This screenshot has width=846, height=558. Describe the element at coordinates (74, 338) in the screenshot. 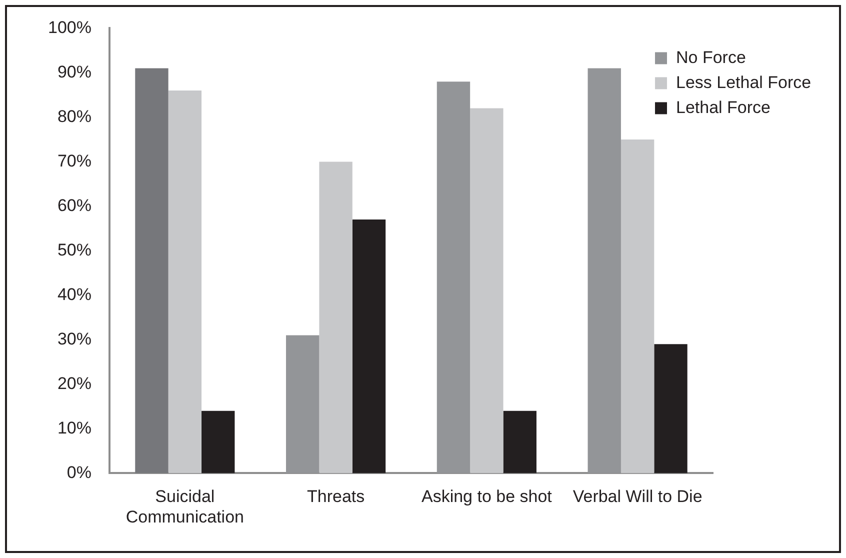

I see `y-tick-label: 30%` at that location.